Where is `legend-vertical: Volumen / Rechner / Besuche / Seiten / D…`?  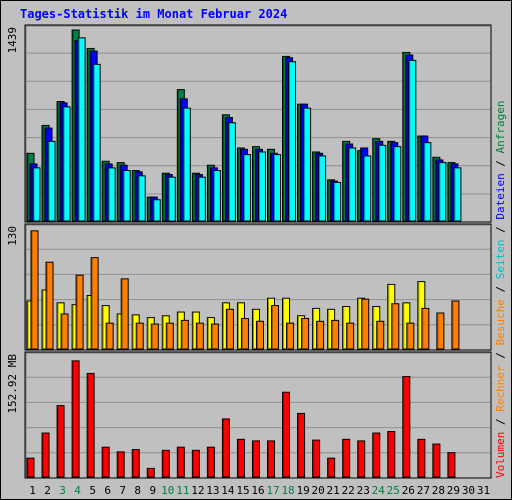
legend-vertical: Volumen / Rechner / Besuche / Seiten / D… is located at coordinates (500, 289).